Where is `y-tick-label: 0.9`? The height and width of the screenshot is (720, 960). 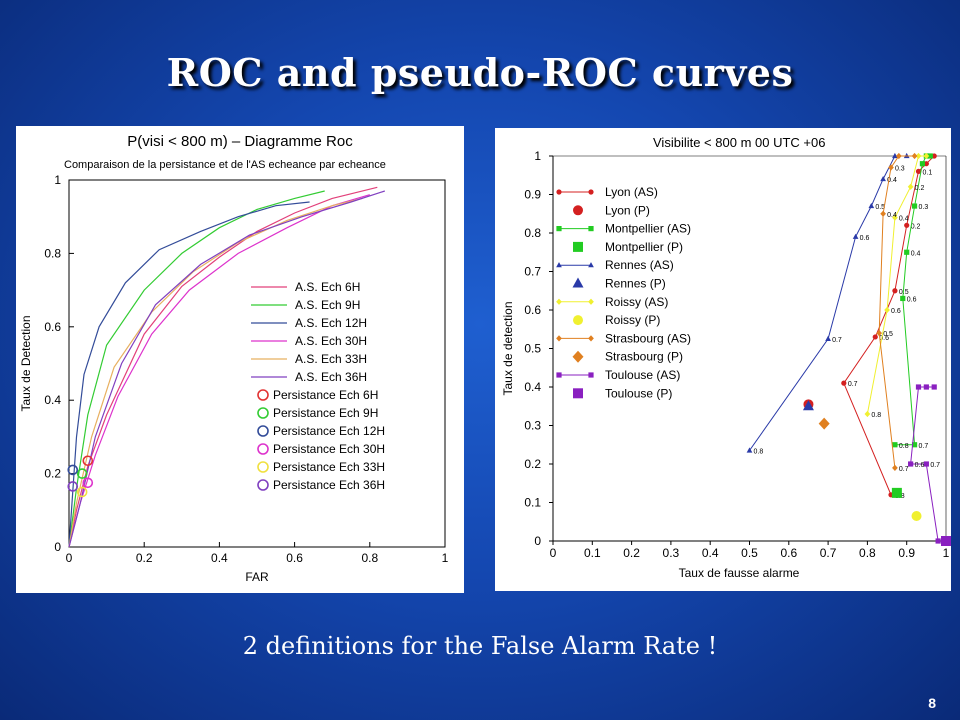
y-tick-label: 0.9 is located at coordinates (532, 195).